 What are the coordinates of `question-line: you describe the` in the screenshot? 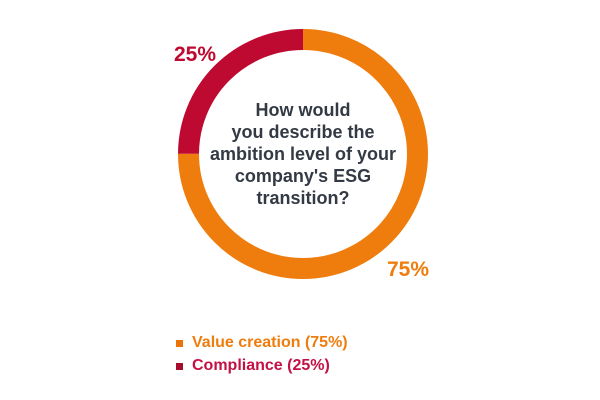 It's located at (303, 132).